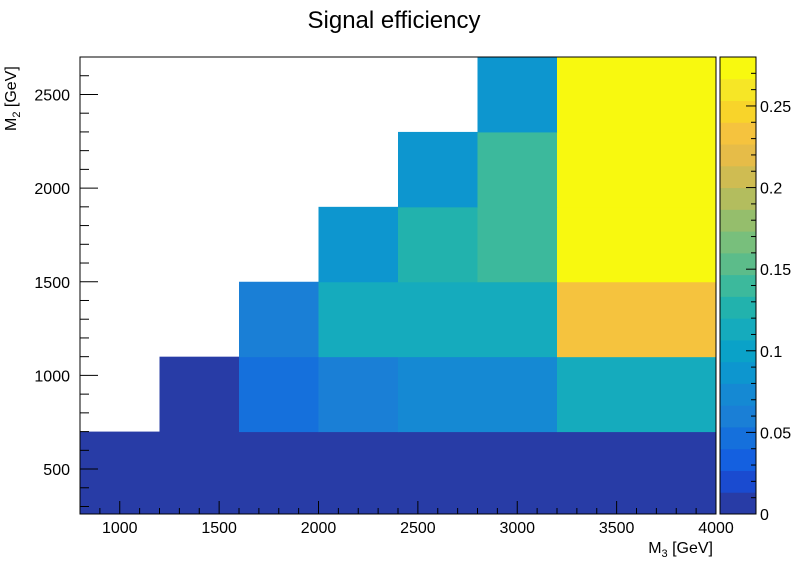  Describe the element at coordinates (716, 528) in the screenshot. I see `x-tick-label: 4000` at that location.